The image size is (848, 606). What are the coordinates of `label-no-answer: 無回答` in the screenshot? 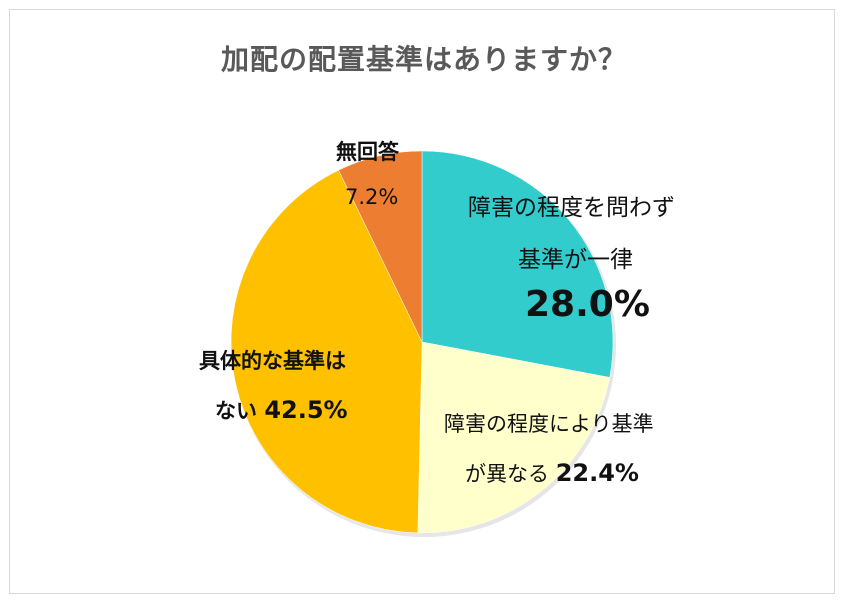 It's located at (367, 152).